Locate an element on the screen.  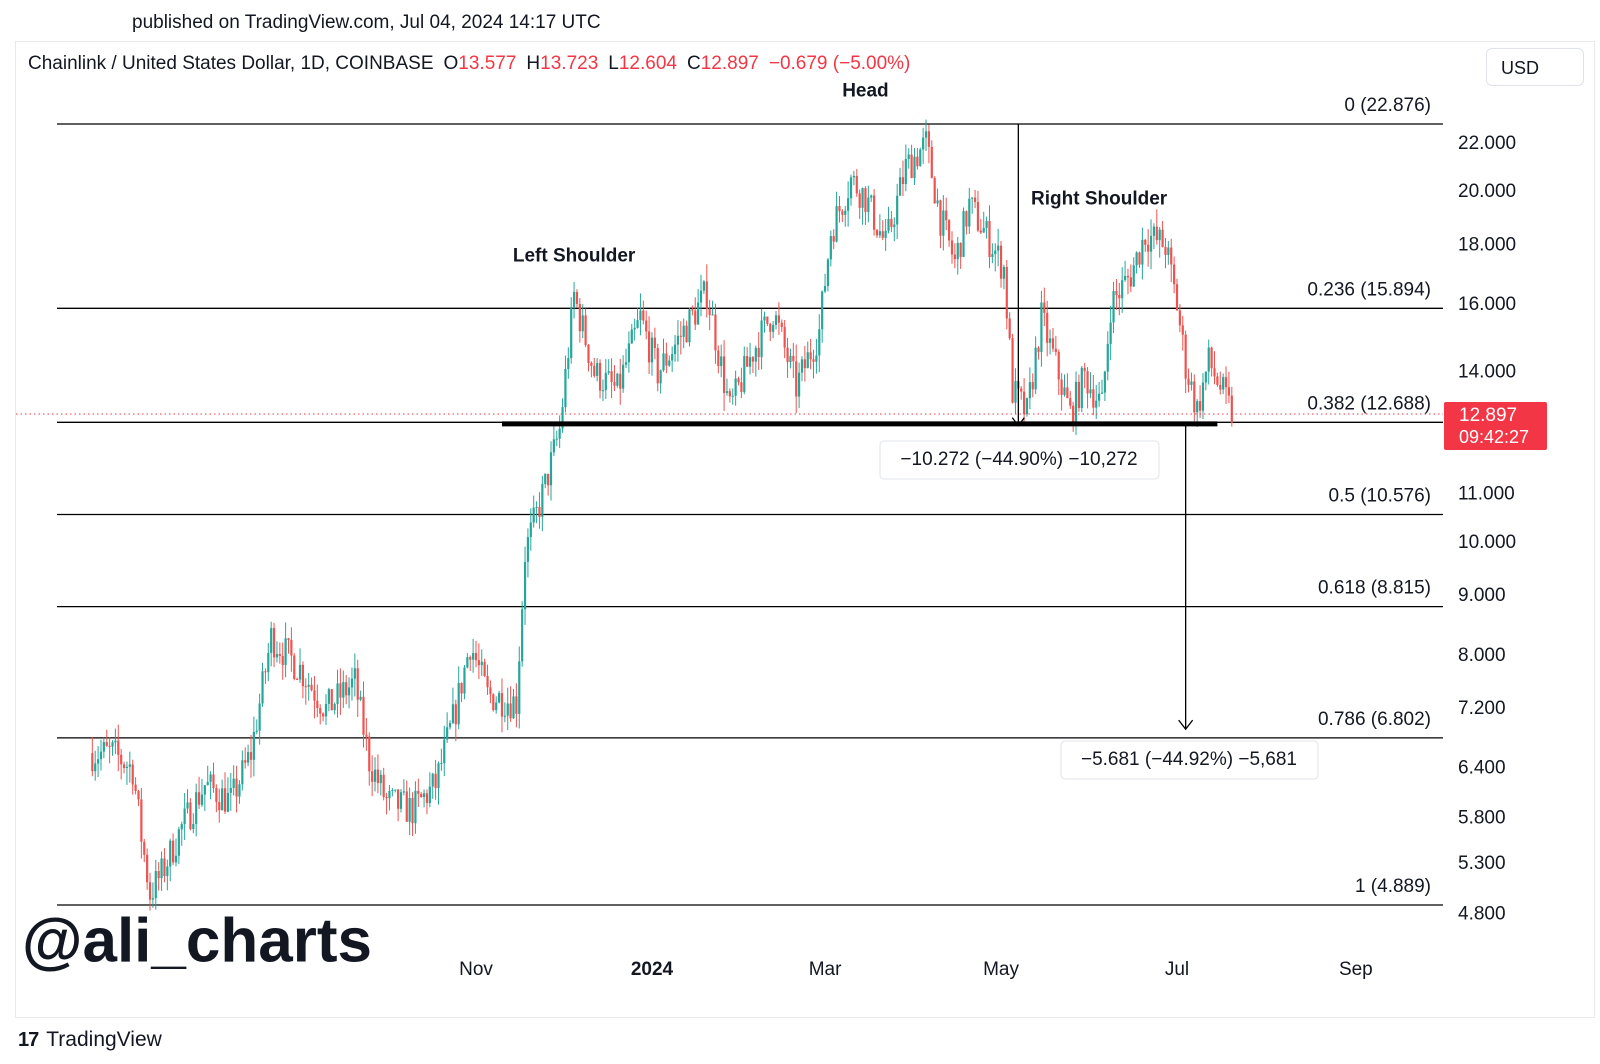
last-price-countdown: 09:42:27 is located at coordinates (1494, 437).